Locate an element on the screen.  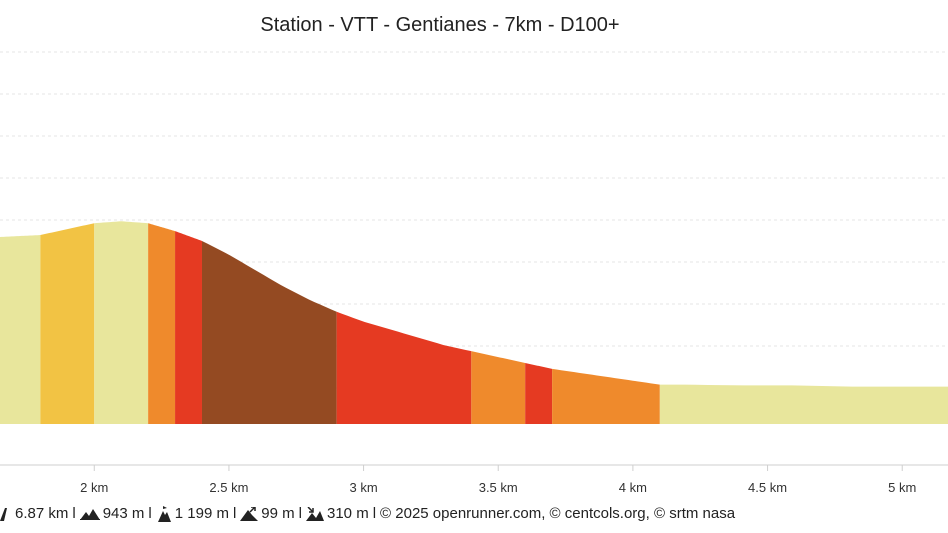
elevation-gain-stat: 99 m l is located at coordinates (273, 513).